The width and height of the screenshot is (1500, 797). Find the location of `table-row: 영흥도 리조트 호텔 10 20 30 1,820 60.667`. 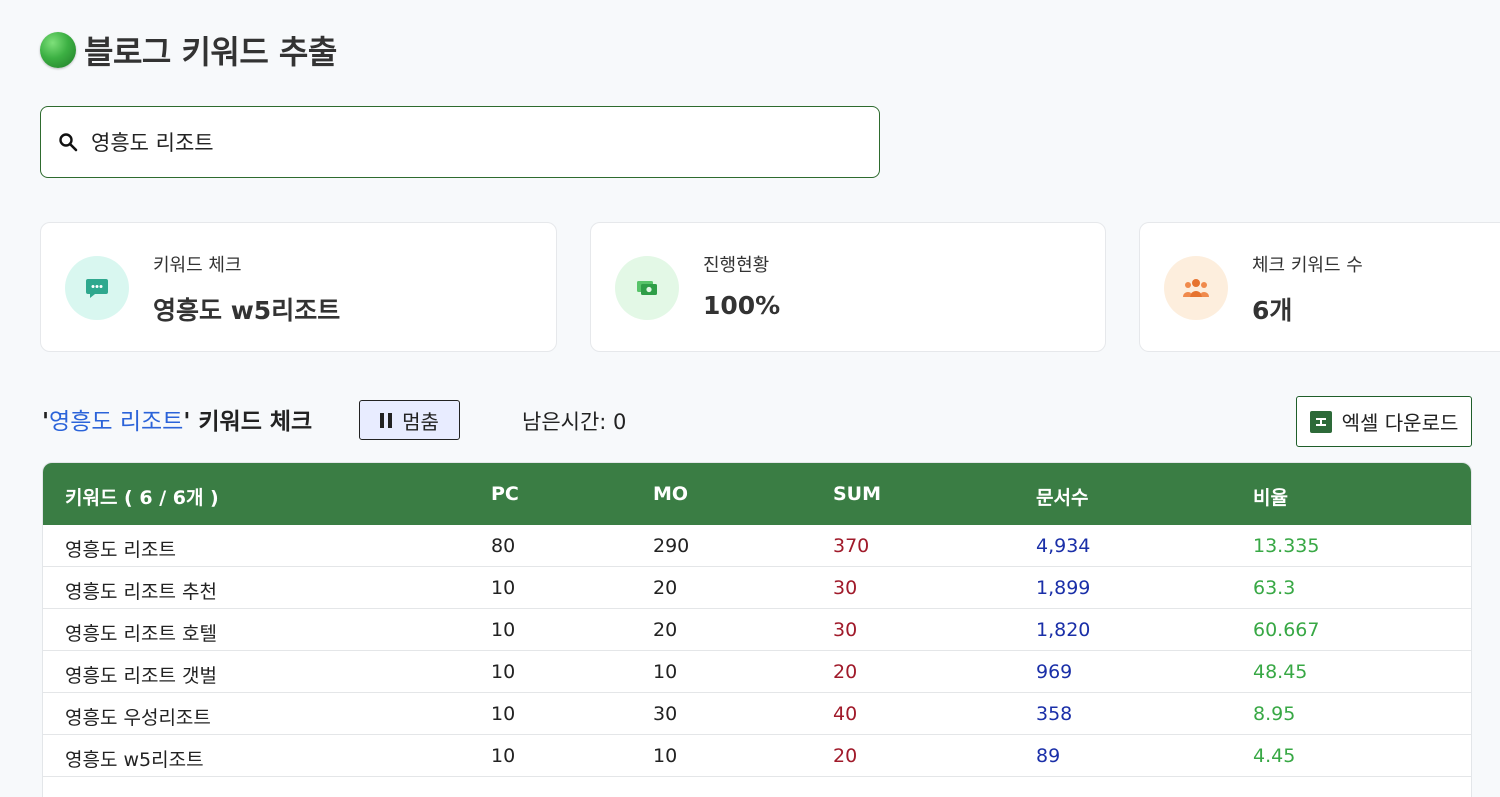

table-row: 영흥도 리조트 호텔 10 20 30 1,820 60.667 is located at coordinates (757, 630).